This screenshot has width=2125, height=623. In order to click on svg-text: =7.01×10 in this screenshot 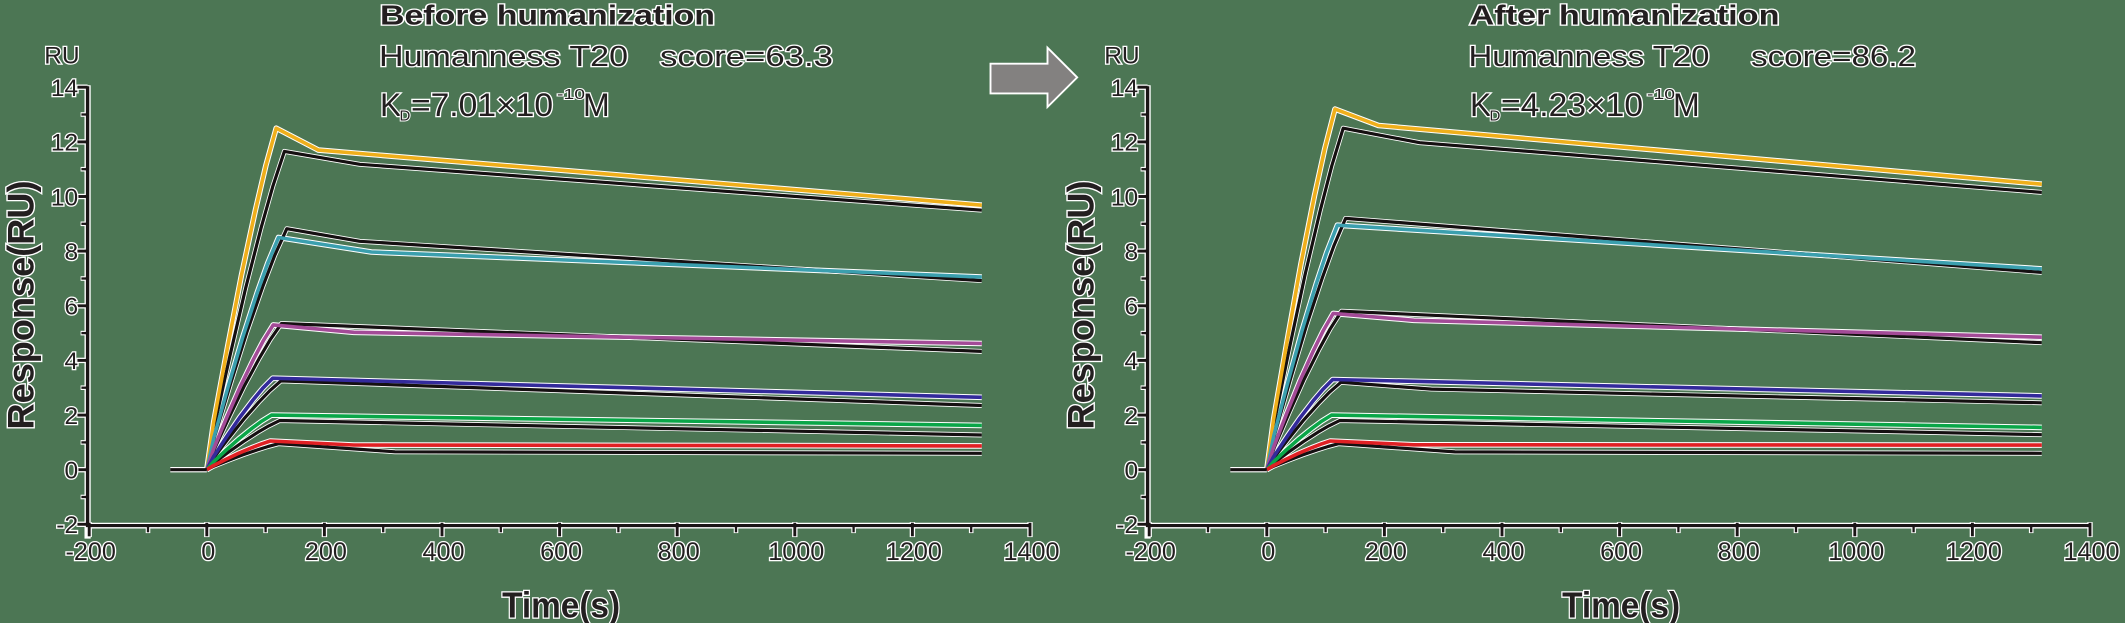, I will do `click(482, 105)`.